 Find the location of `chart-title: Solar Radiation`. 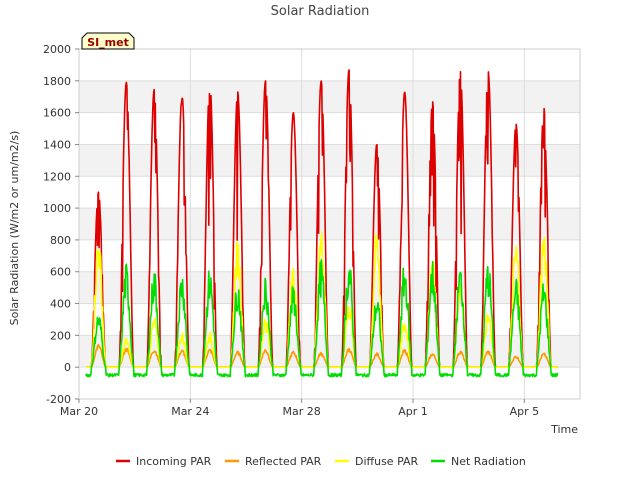

chart-title: Solar Radiation is located at coordinates (320, 11).